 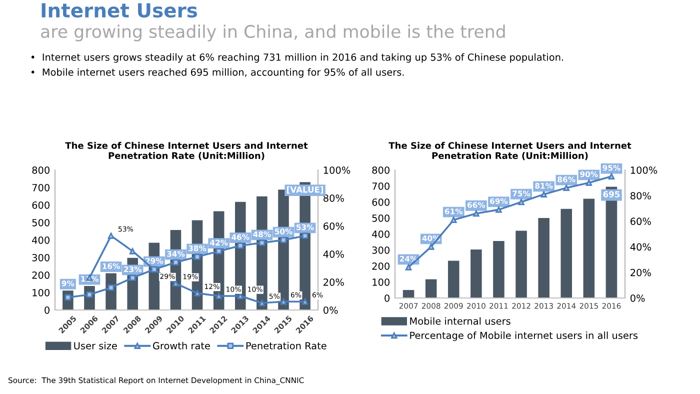 What do you see at coordinates (217, 73) in the screenshot?
I see `text: • Mobile internet users reached 695 million, accounting for 95% of all users.` at bounding box center [217, 73].